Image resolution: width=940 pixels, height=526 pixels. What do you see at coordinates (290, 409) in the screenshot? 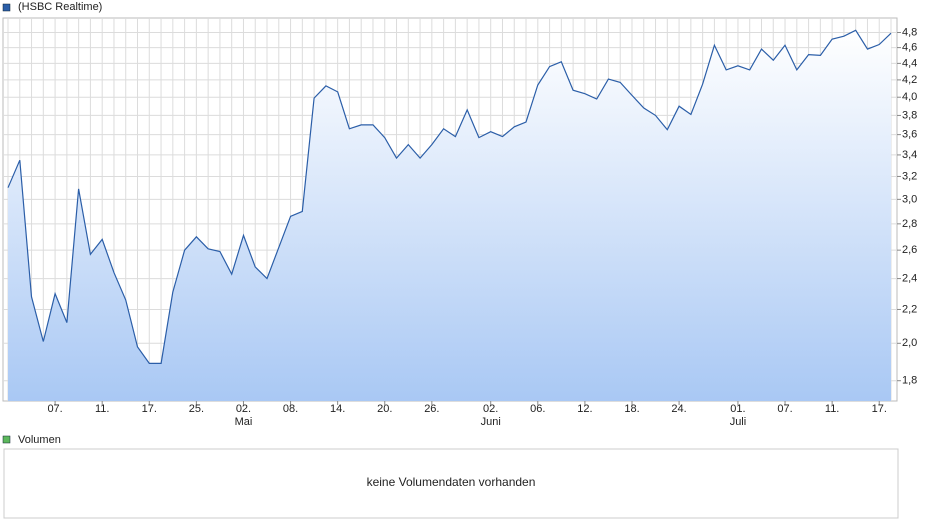
I see `x-tick-label: 08.` at bounding box center [290, 409].